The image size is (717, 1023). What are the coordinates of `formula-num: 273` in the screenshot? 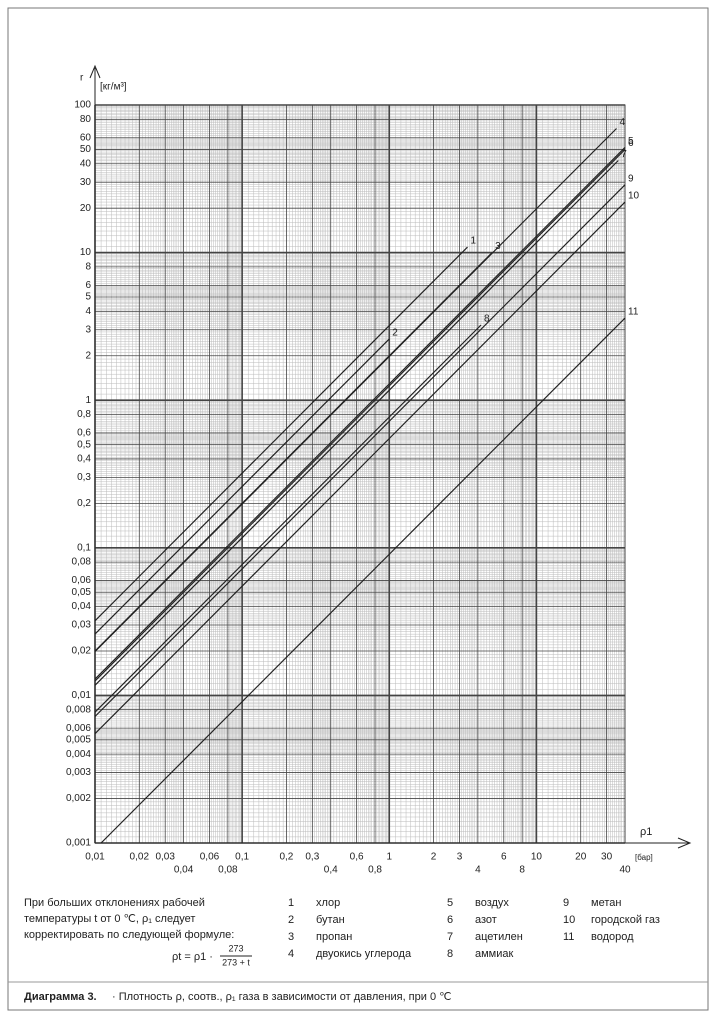 It's located at (235, 948).